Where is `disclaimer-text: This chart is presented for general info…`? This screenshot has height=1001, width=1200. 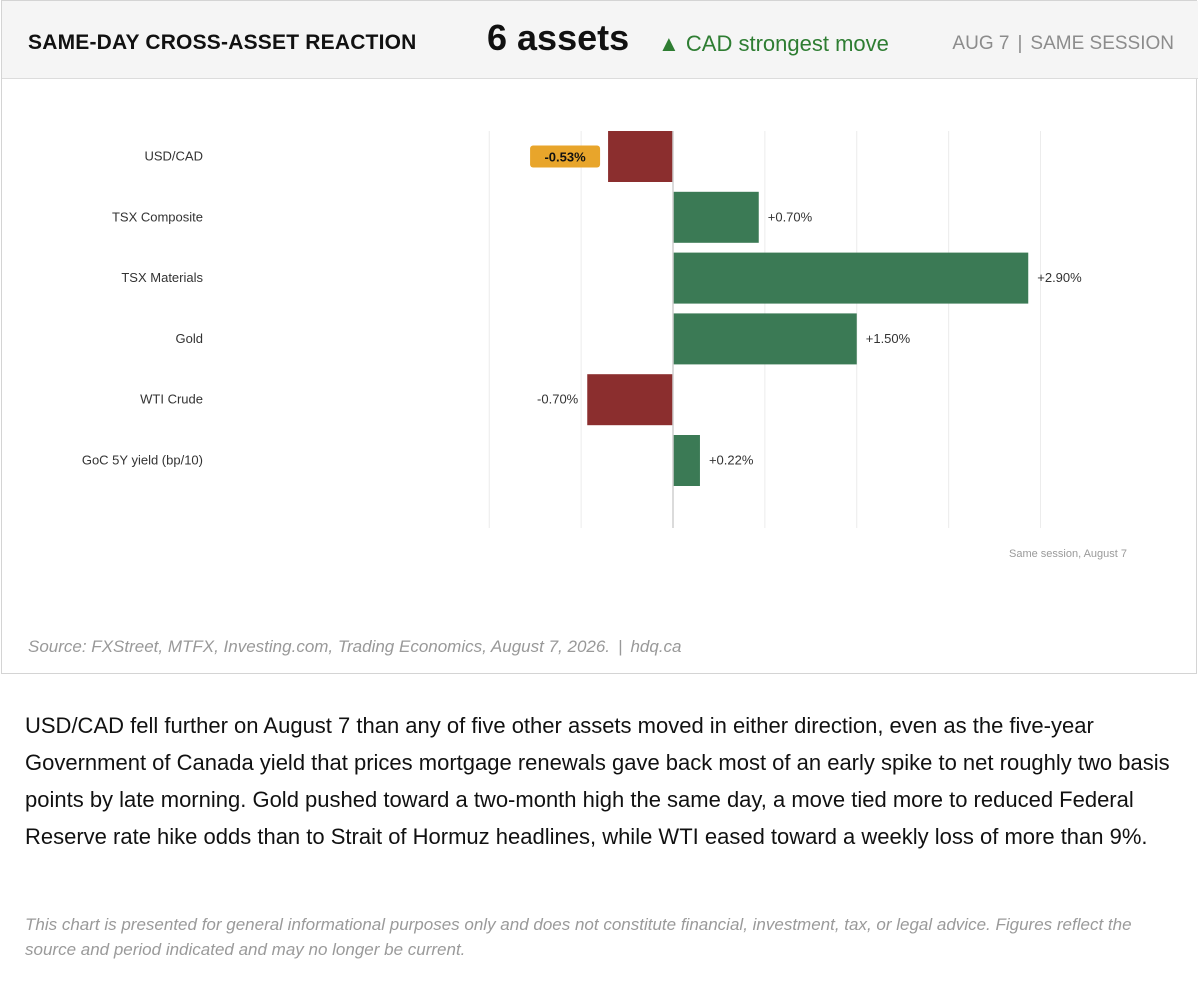 disclaimer-text: This chart is presented for general info… is located at coordinates (578, 937).